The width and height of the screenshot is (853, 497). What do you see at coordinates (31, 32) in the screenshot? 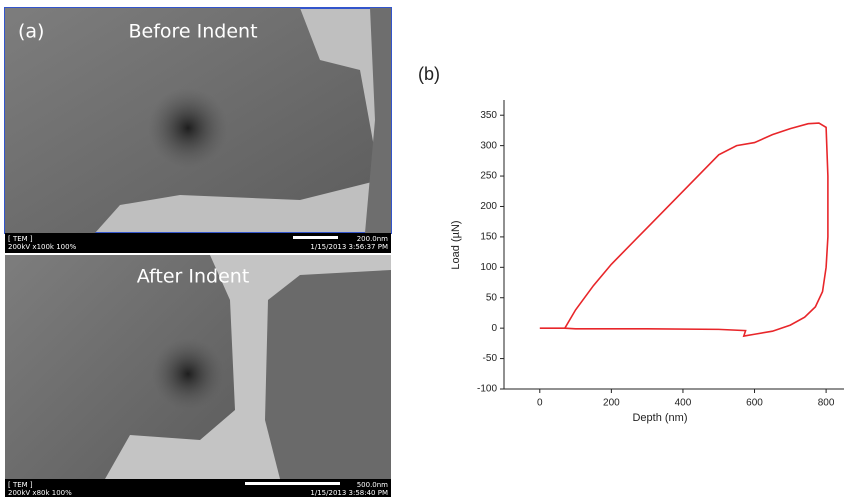
I see `panel-label: (a)` at bounding box center [31, 32].